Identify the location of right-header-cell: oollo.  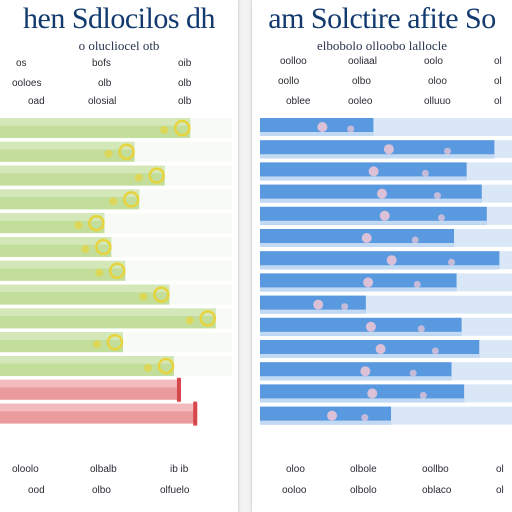
(289, 81).